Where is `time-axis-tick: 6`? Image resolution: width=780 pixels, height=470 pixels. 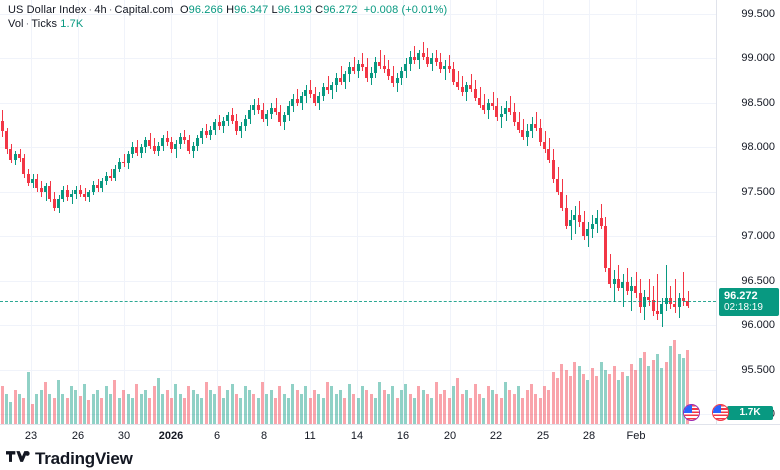
time-axis-tick: 6 is located at coordinates (217, 436).